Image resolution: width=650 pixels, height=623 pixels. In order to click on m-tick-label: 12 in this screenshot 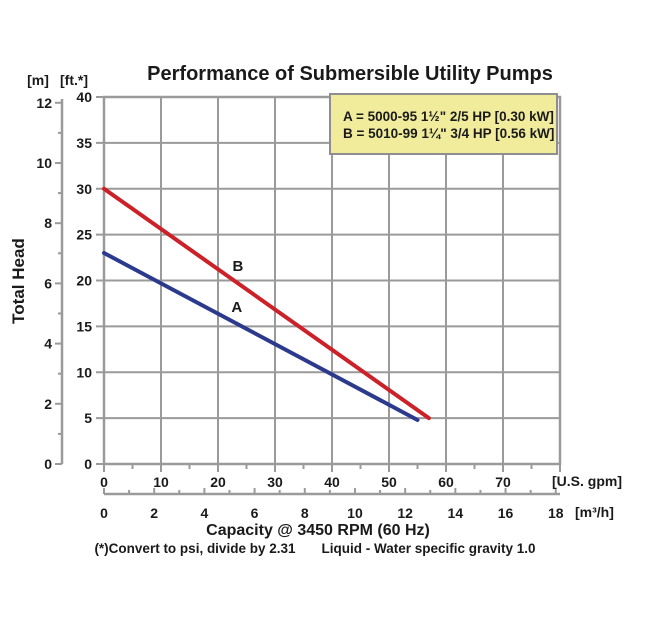, I will do `click(44, 103)`.